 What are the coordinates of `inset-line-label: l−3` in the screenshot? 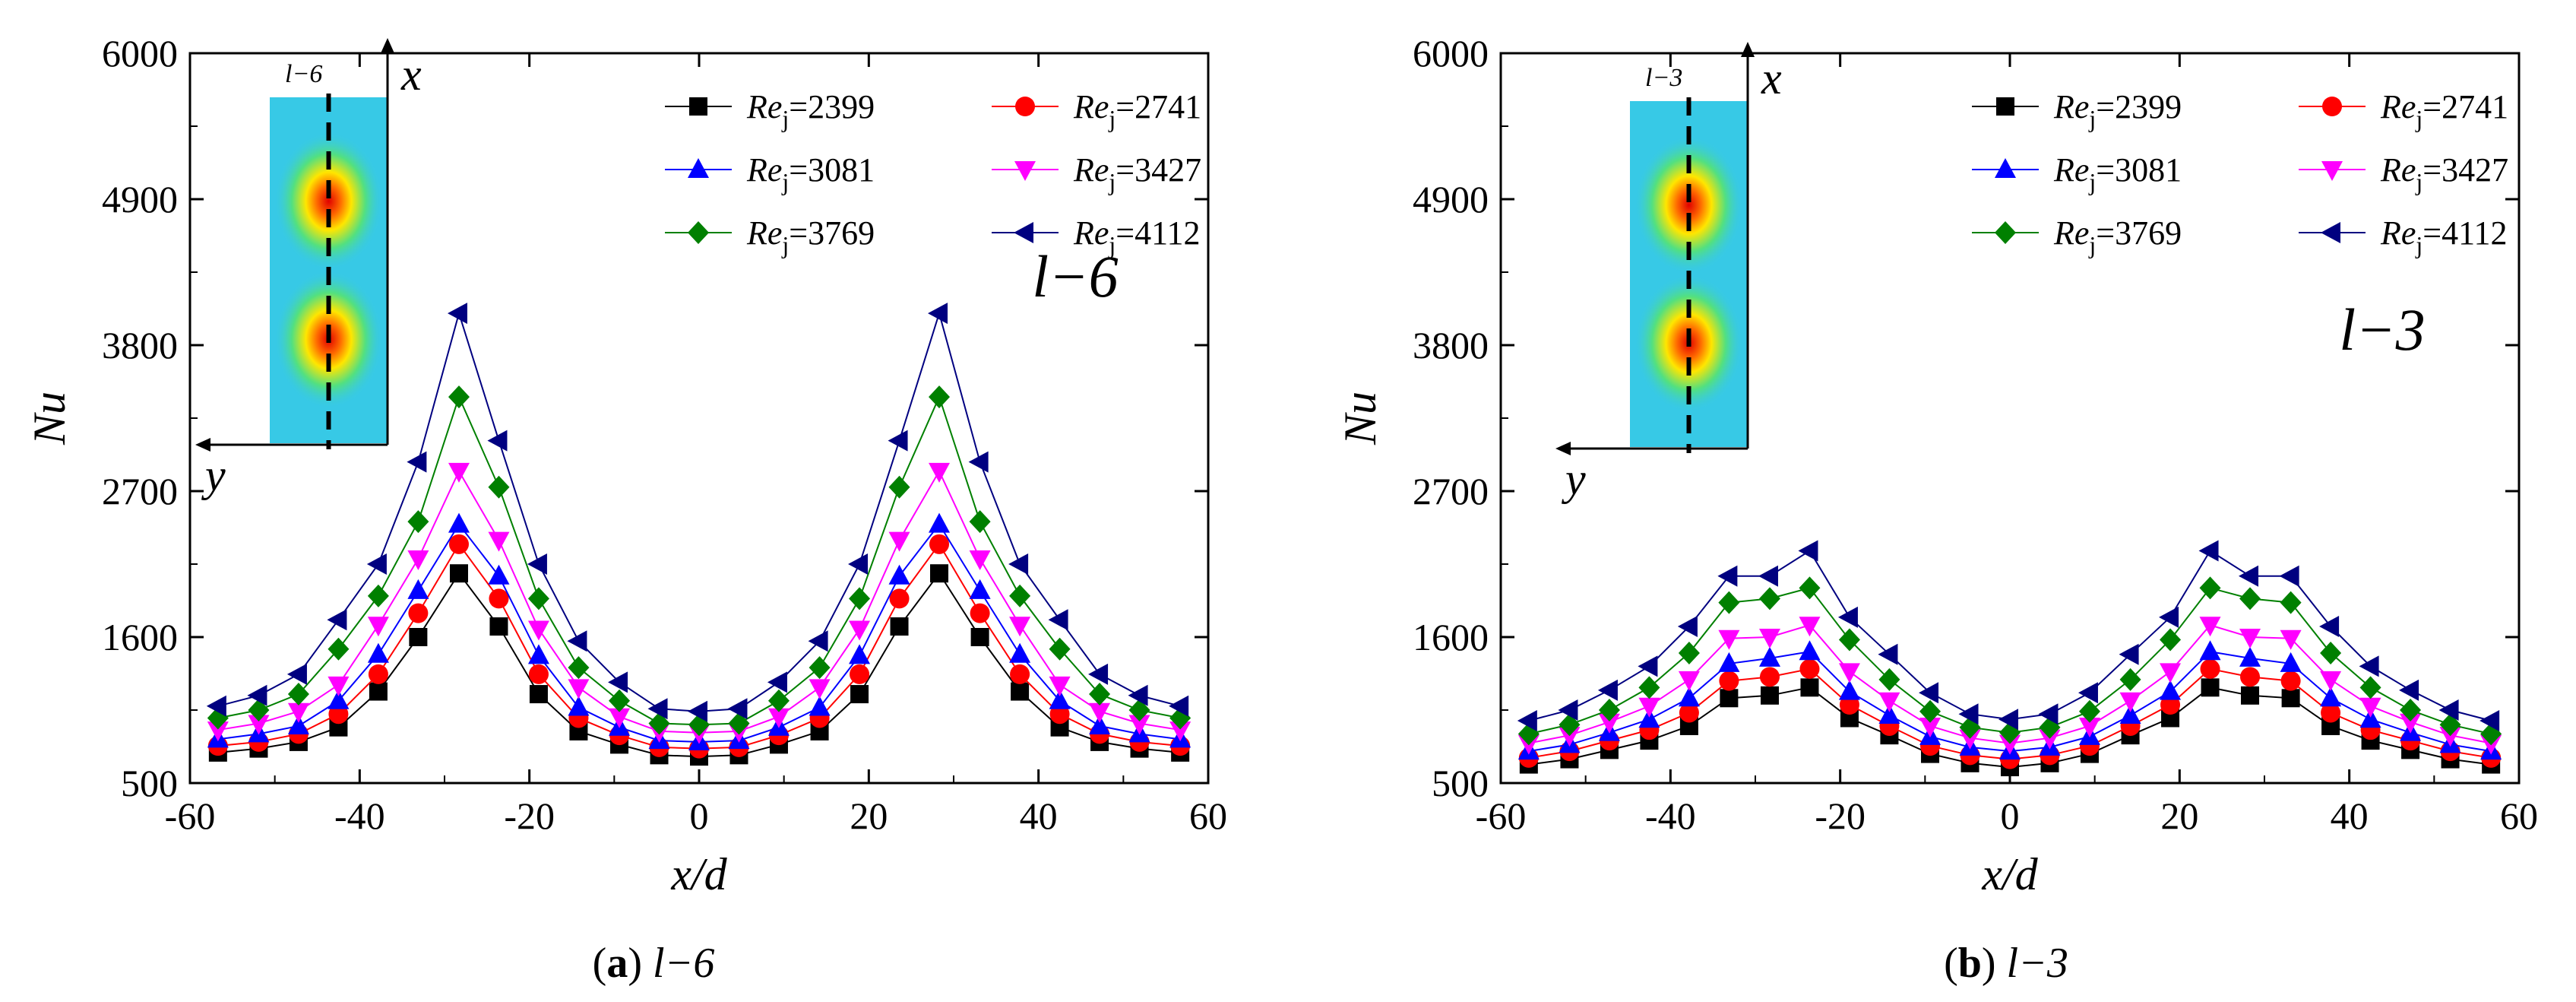 It's located at (1663, 78).